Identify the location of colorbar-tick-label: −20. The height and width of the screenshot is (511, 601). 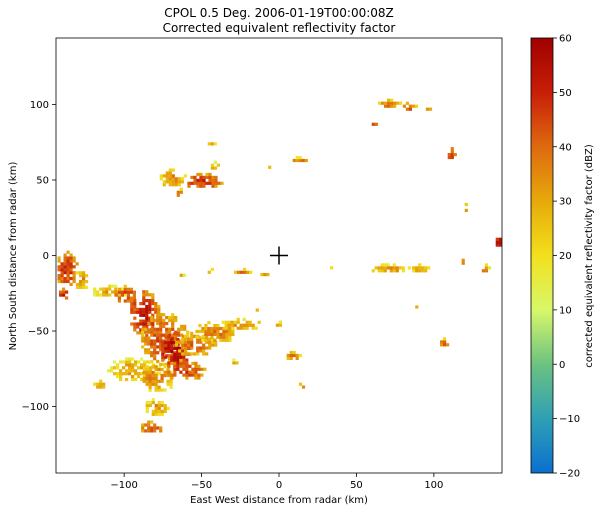
(569, 474).